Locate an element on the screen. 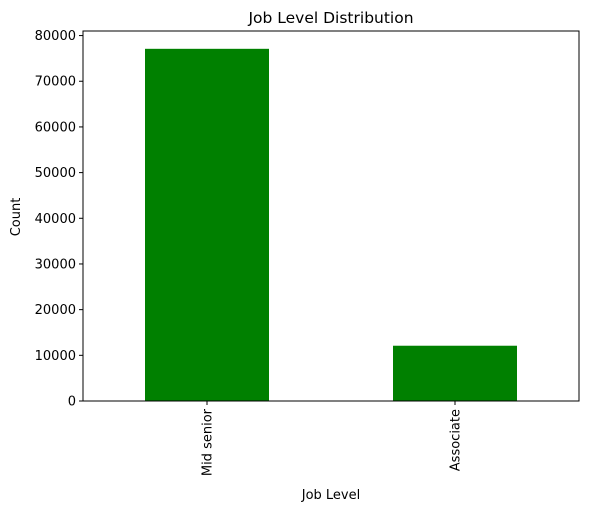 The image size is (589, 512). bar-mid-senior is located at coordinates (207, 224).